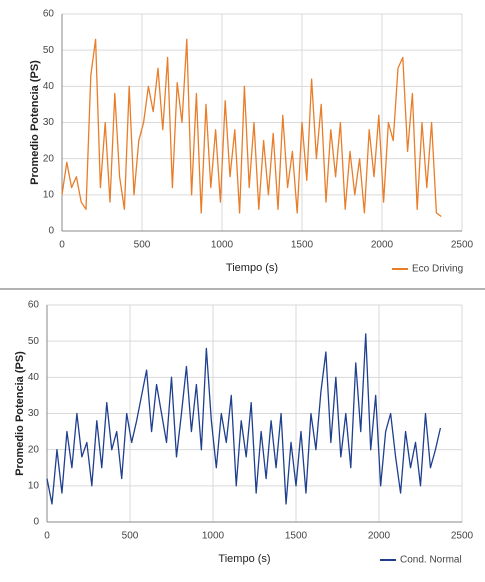 The width and height of the screenshot is (485, 582). What do you see at coordinates (431, 560) in the screenshot?
I see `legend-label: Cond. Normal` at bounding box center [431, 560].